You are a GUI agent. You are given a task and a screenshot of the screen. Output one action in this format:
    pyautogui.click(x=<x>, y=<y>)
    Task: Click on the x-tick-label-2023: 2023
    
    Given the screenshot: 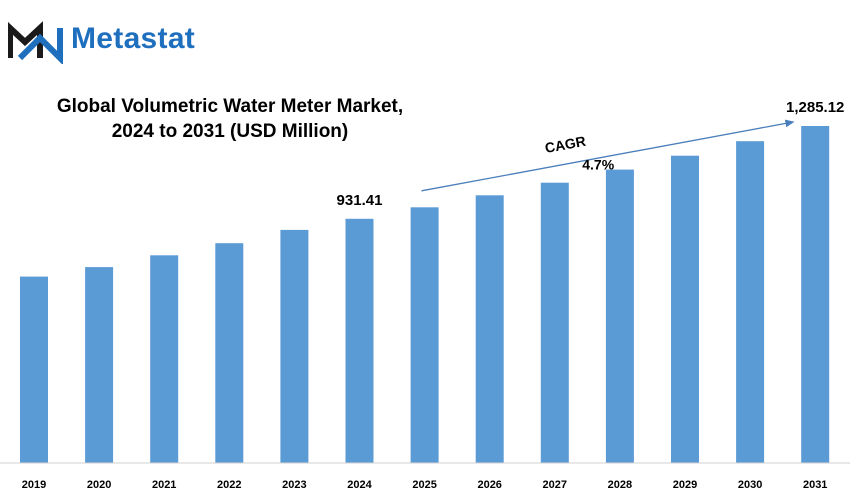 What is the action you would take?
    pyautogui.click(x=294, y=485)
    